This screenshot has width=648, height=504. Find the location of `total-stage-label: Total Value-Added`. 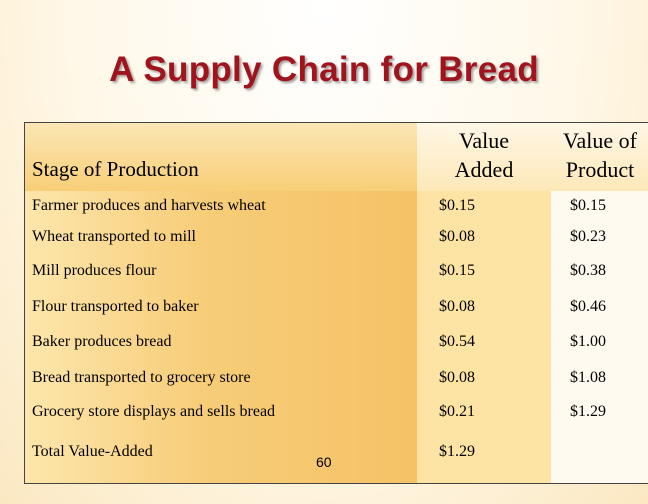

total-stage-label: Total Value-Added is located at coordinates (92, 451).